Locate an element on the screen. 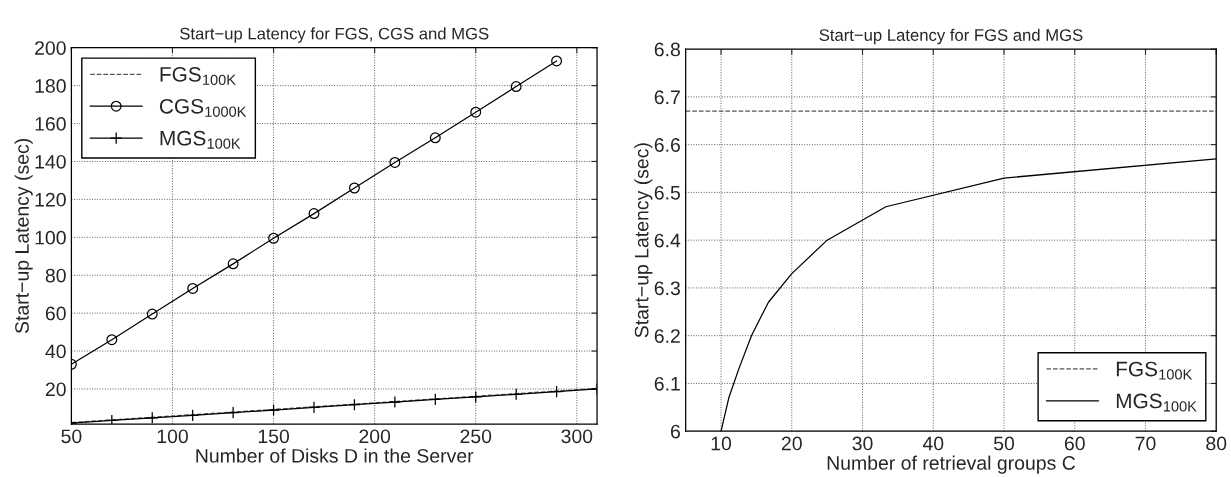 The width and height of the screenshot is (1231, 477). x-tick-label: 200 is located at coordinates (375, 436).